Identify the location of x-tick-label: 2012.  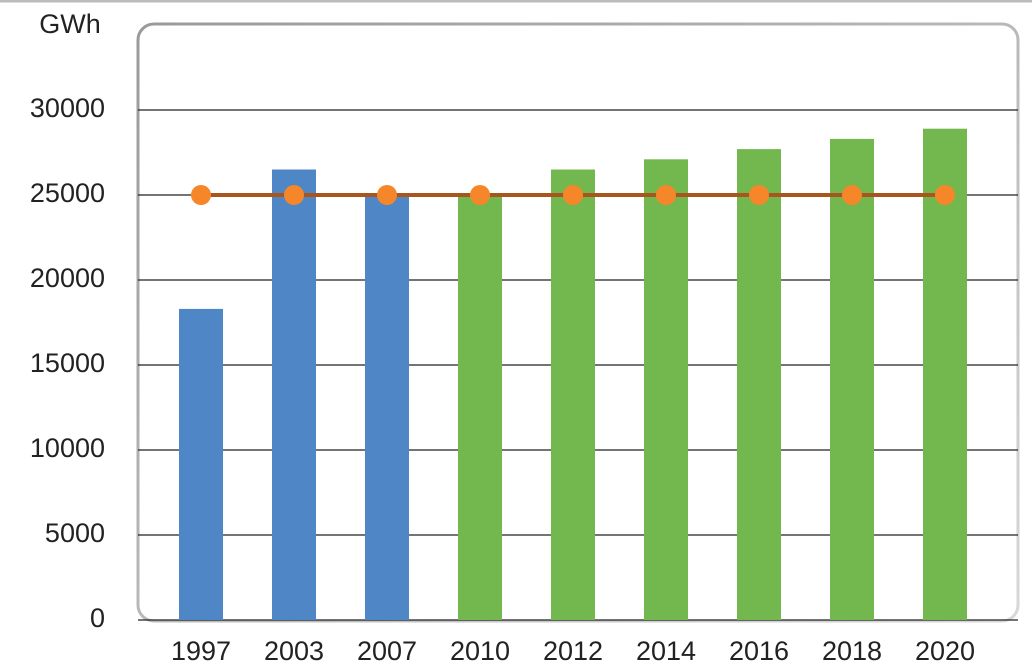
(573, 651).